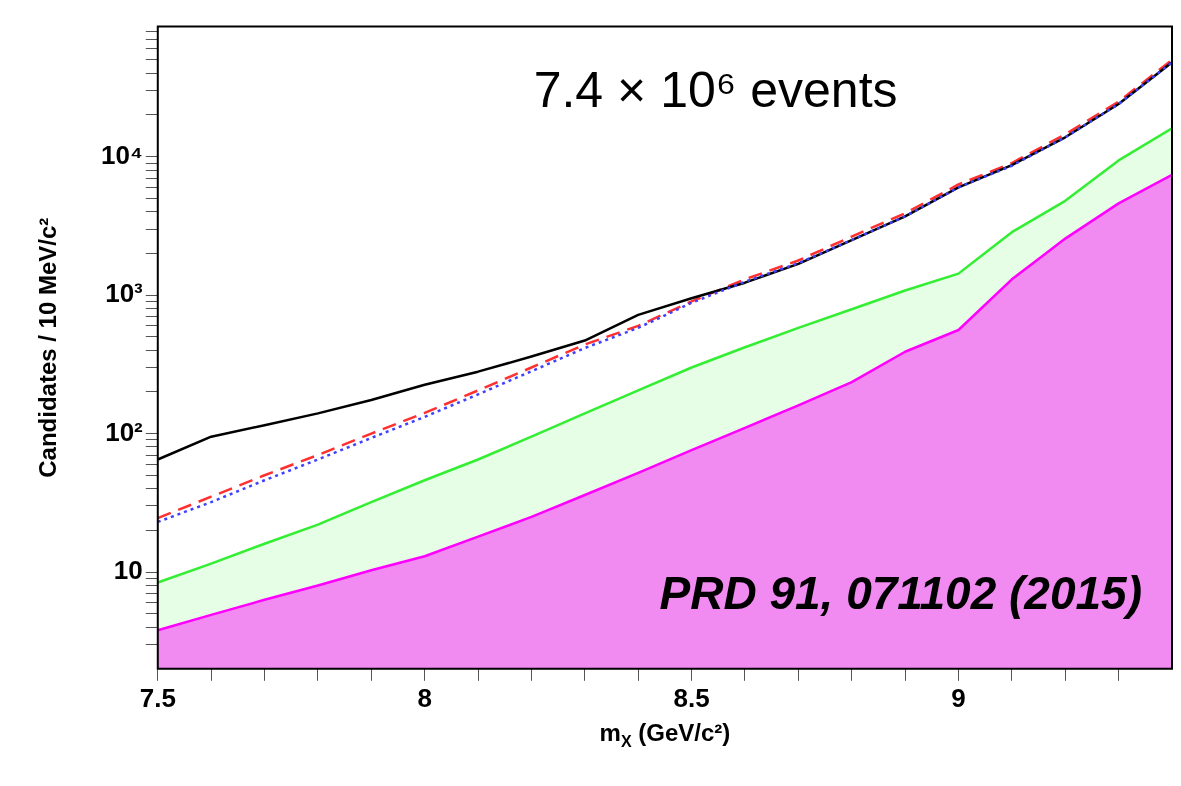 The height and width of the screenshot is (786, 1181). I want to click on annotation: 7.4 × 10⁶ events, so click(715, 89).